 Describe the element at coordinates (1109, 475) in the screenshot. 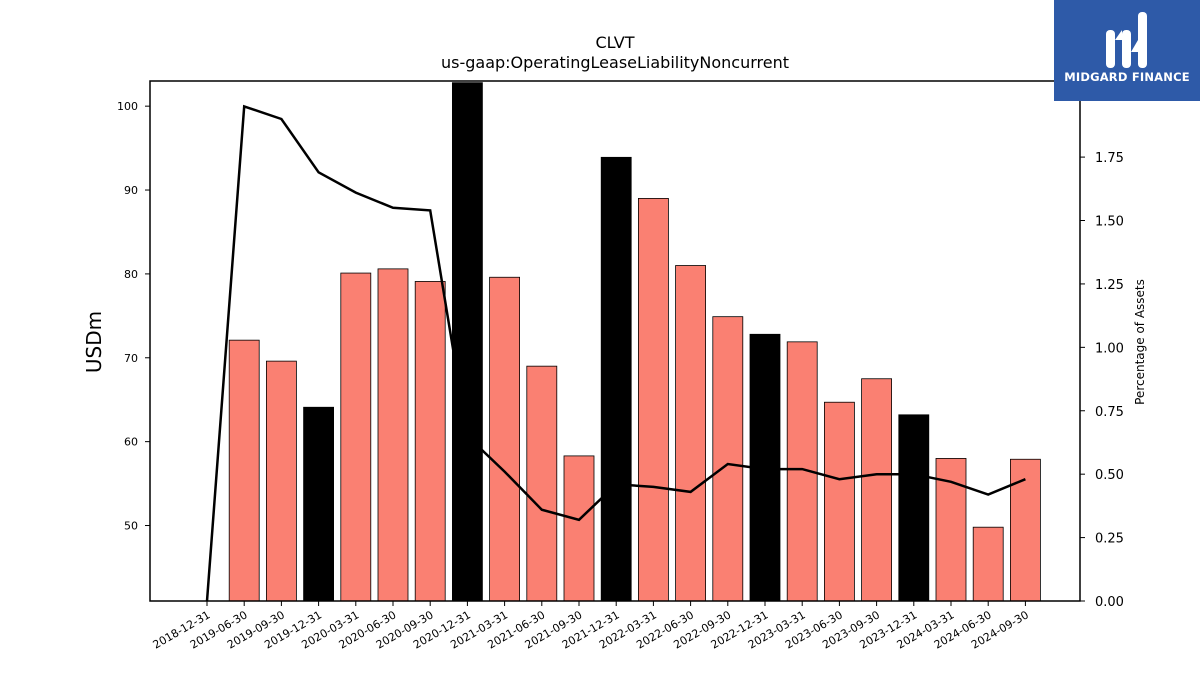

I see `y2-tick-label: 0.50` at that location.